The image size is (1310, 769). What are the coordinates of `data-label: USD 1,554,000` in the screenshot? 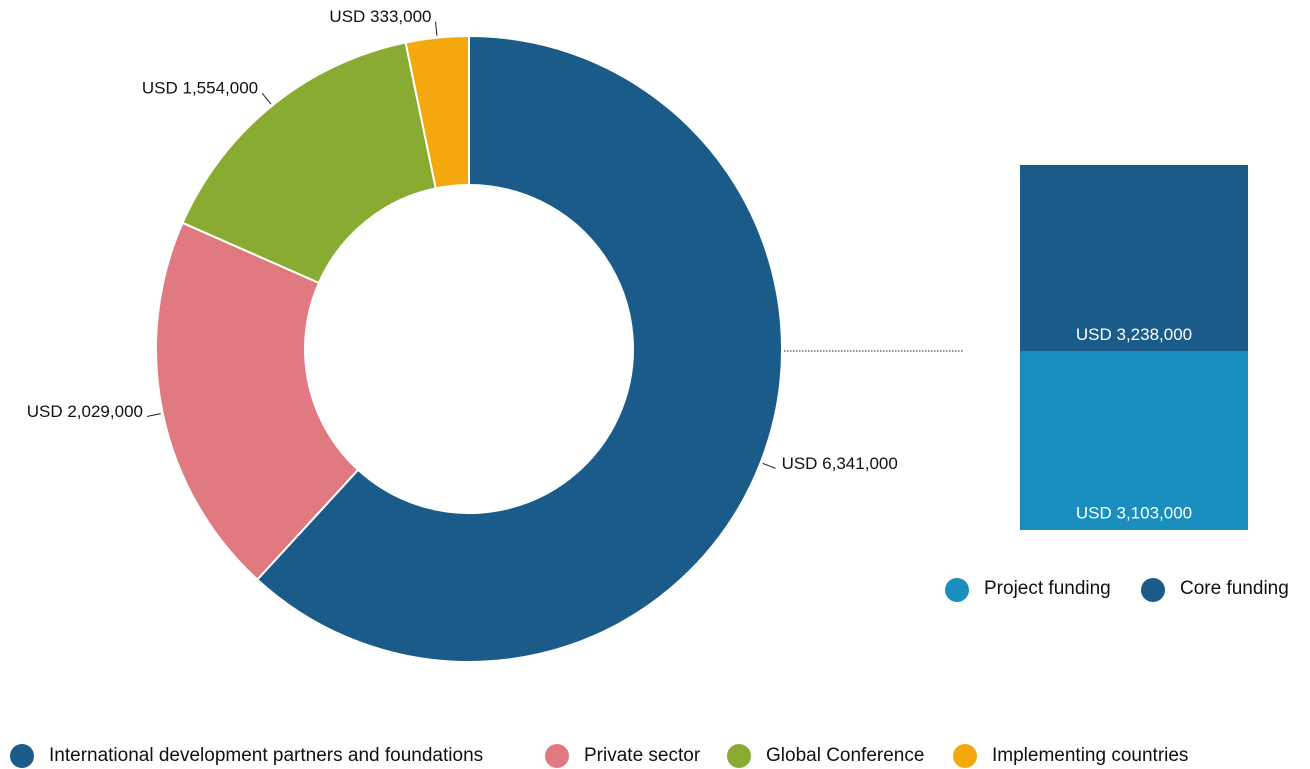 It's located at (200, 88).